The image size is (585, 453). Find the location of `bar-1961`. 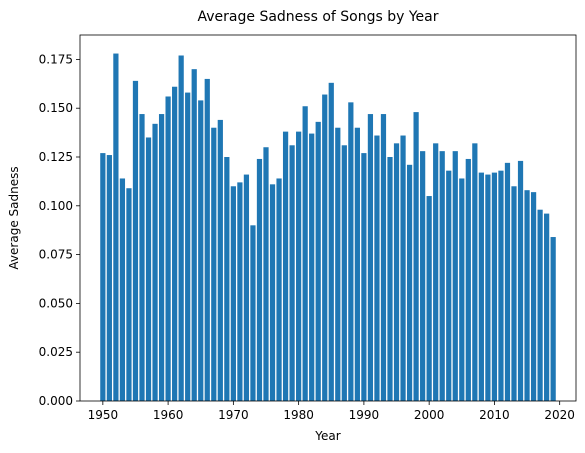

bar-1961 is located at coordinates (175, 243).